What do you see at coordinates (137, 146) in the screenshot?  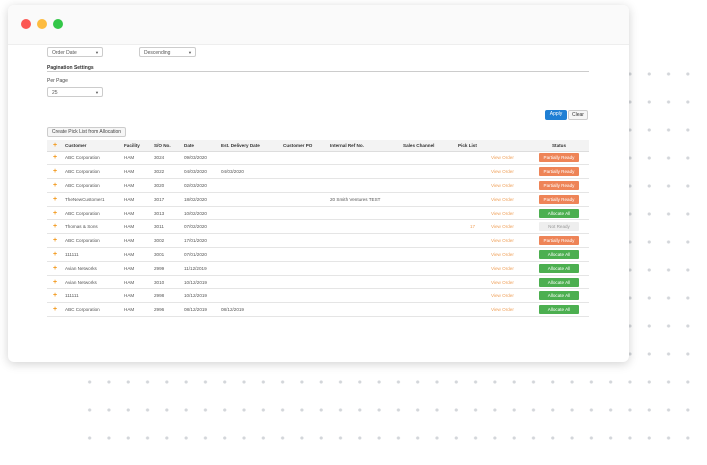 I see `header-facility: Facility` at bounding box center [137, 146].